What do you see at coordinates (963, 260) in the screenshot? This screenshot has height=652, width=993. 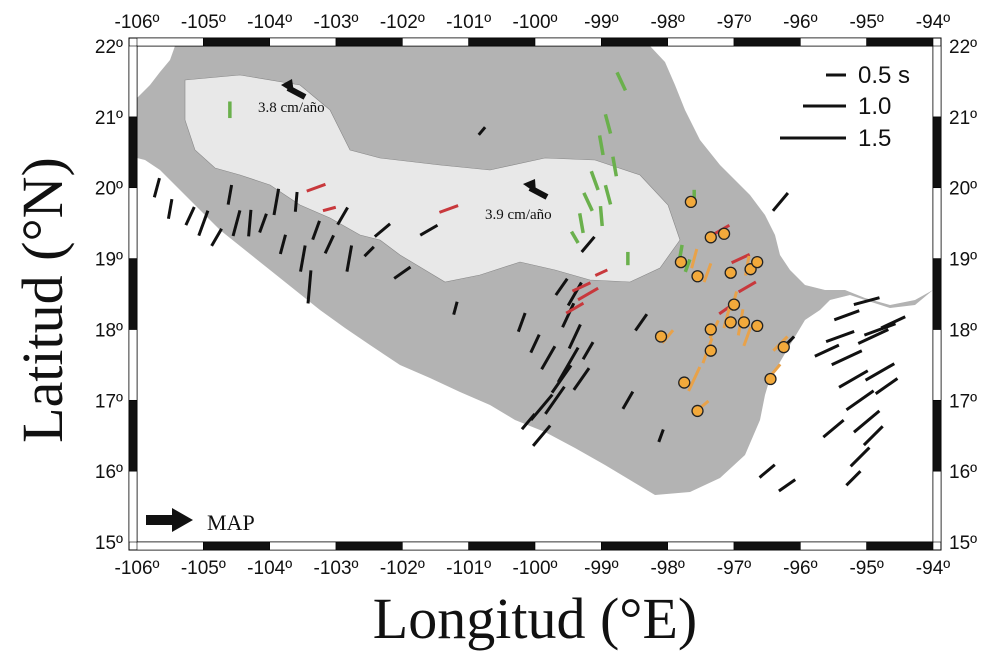 I see `lat-tick-right: 19º` at bounding box center [963, 260].